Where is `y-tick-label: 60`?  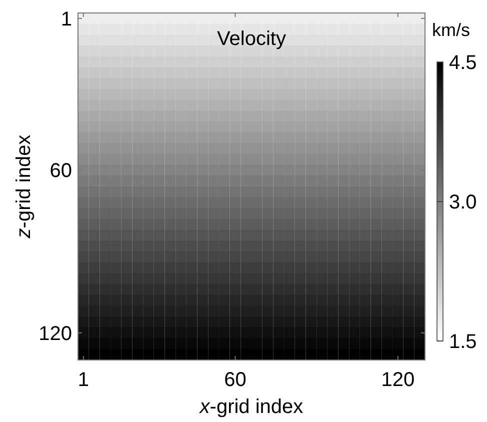 y-tick-label: 60 is located at coordinates (61, 171).